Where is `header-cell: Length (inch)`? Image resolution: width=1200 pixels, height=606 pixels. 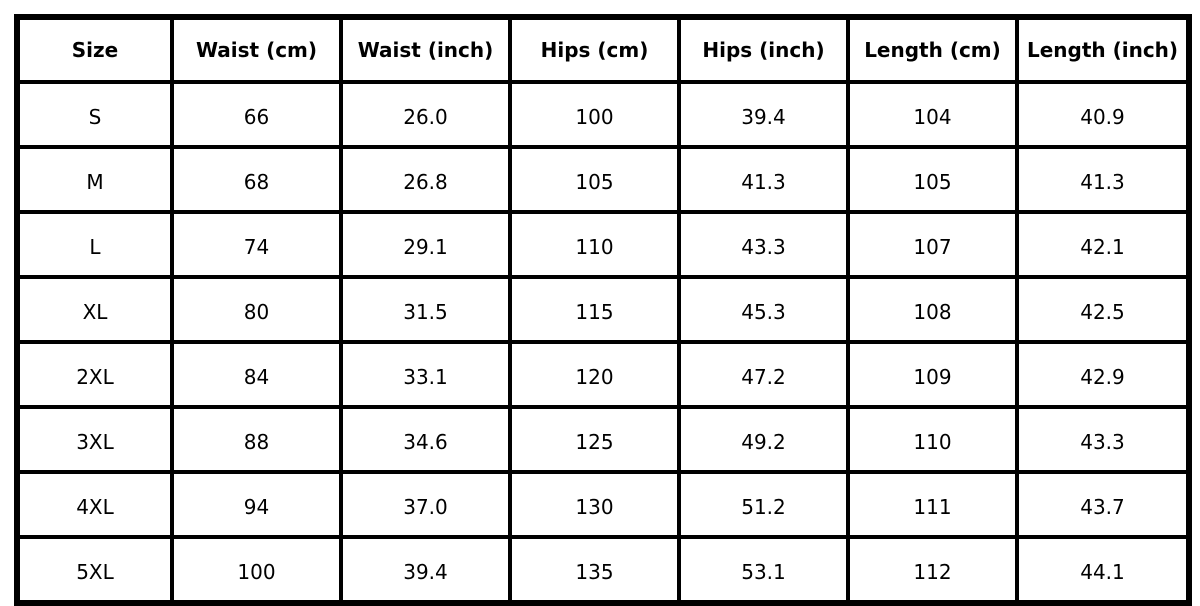
header-cell: Length (inch) is located at coordinates (1103, 49).